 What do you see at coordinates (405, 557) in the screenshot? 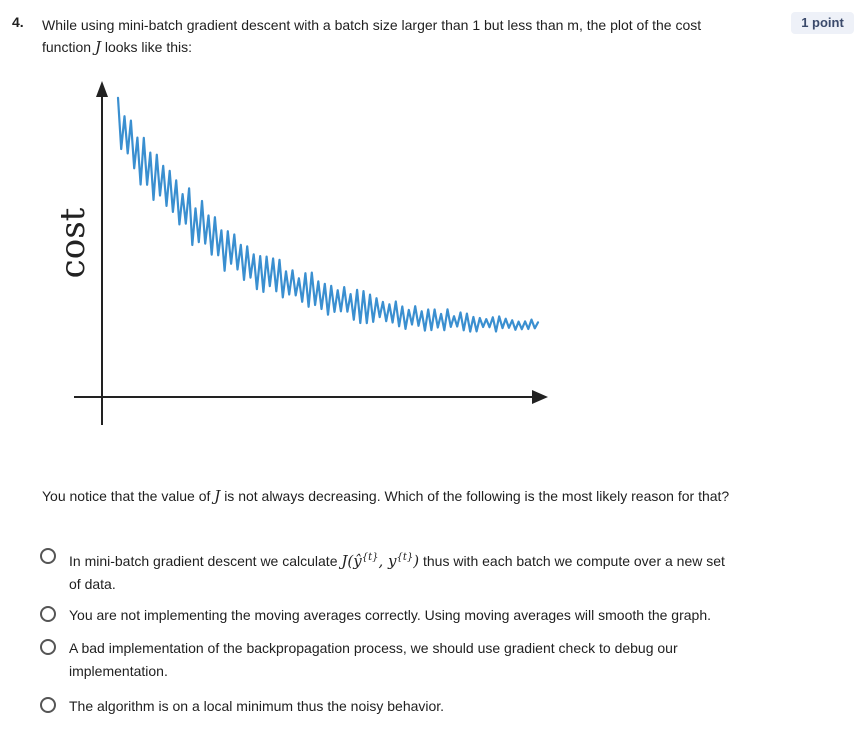
I see `formula-superscript-2: {t}` at bounding box center [405, 557].